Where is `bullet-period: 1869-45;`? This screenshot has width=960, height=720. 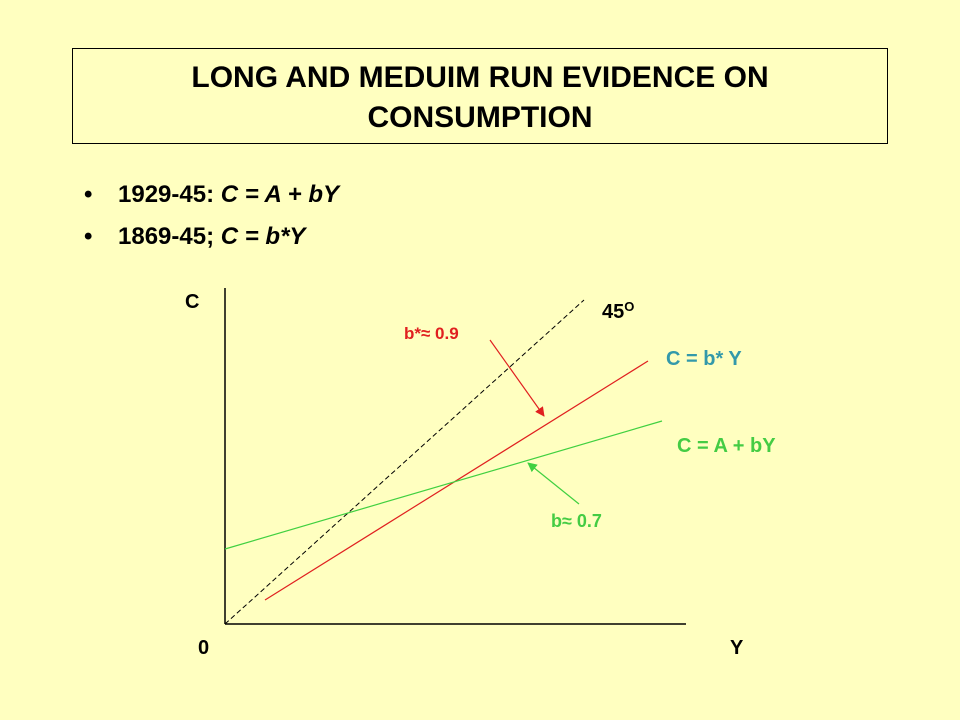
bullet-period: 1869-45; is located at coordinates (169, 236).